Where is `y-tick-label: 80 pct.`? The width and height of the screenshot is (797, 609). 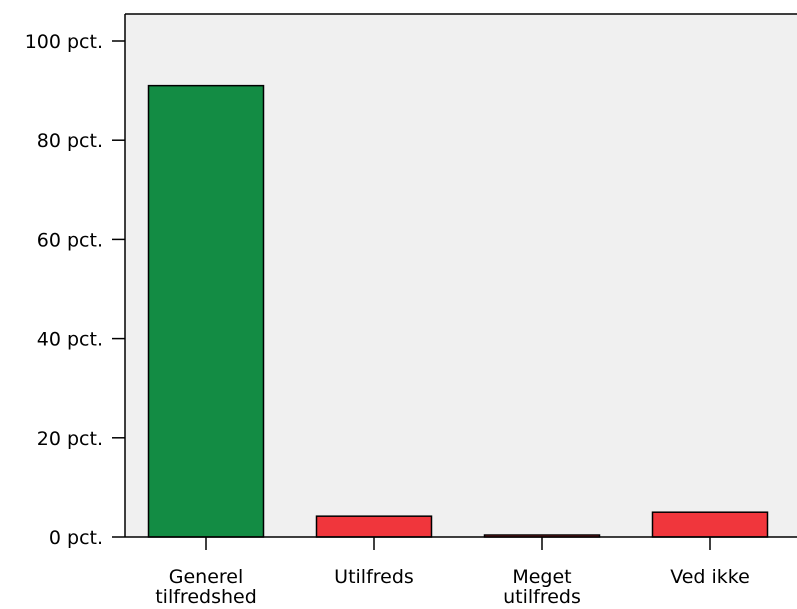 y-tick-label: 80 pct. is located at coordinates (70, 141).